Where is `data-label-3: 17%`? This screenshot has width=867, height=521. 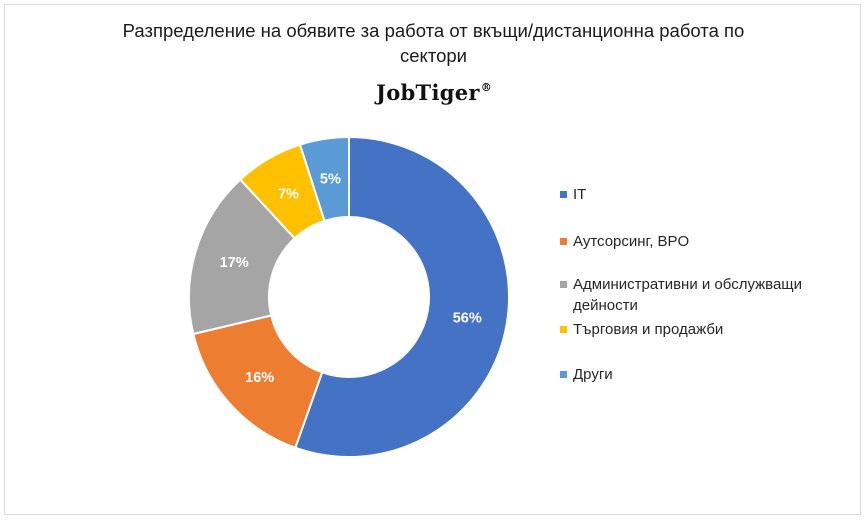 data-label-3: 17% is located at coordinates (234, 263).